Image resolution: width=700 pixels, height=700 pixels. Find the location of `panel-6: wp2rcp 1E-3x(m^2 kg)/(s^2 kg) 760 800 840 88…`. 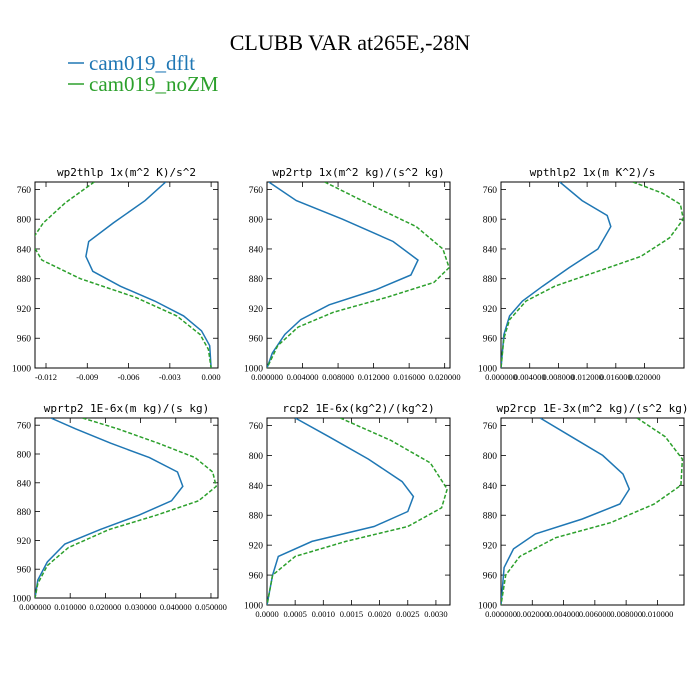

panel-6: wp2rcp 1E-3x(m^2 kg)/(s^2 kg) 760 800 840 88… is located at coordinates (583, 510).